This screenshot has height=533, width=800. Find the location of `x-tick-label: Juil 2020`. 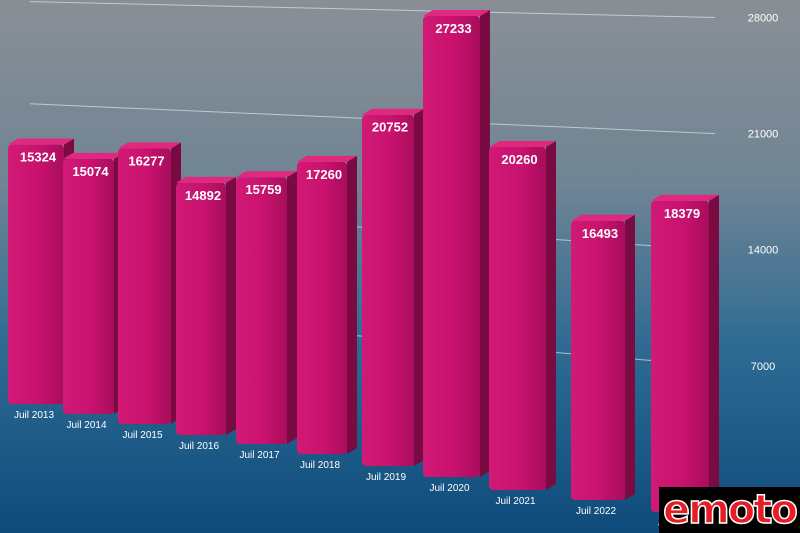

x-tick-label: Juil 2020 is located at coordinates (449, 488).